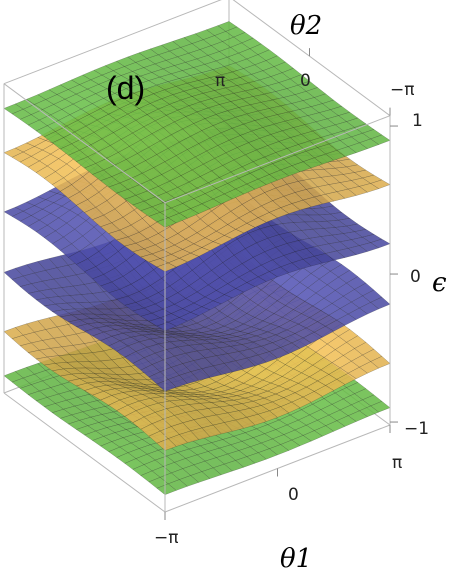  What do you see at coordinates (277, 159) in the screenshot?
I see `box-edge-front-top` at bounding box center [277, 159].